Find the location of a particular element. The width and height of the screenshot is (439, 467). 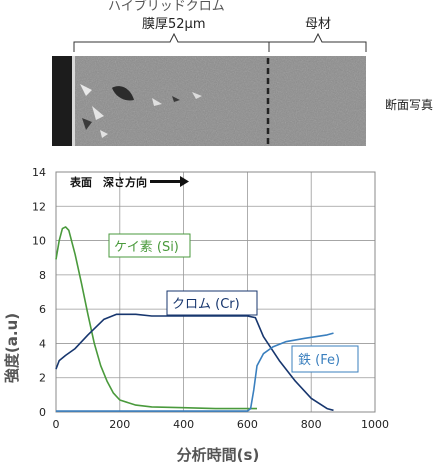

legend-si: ケイ素 (Si) is located at coordinates (149, 245).